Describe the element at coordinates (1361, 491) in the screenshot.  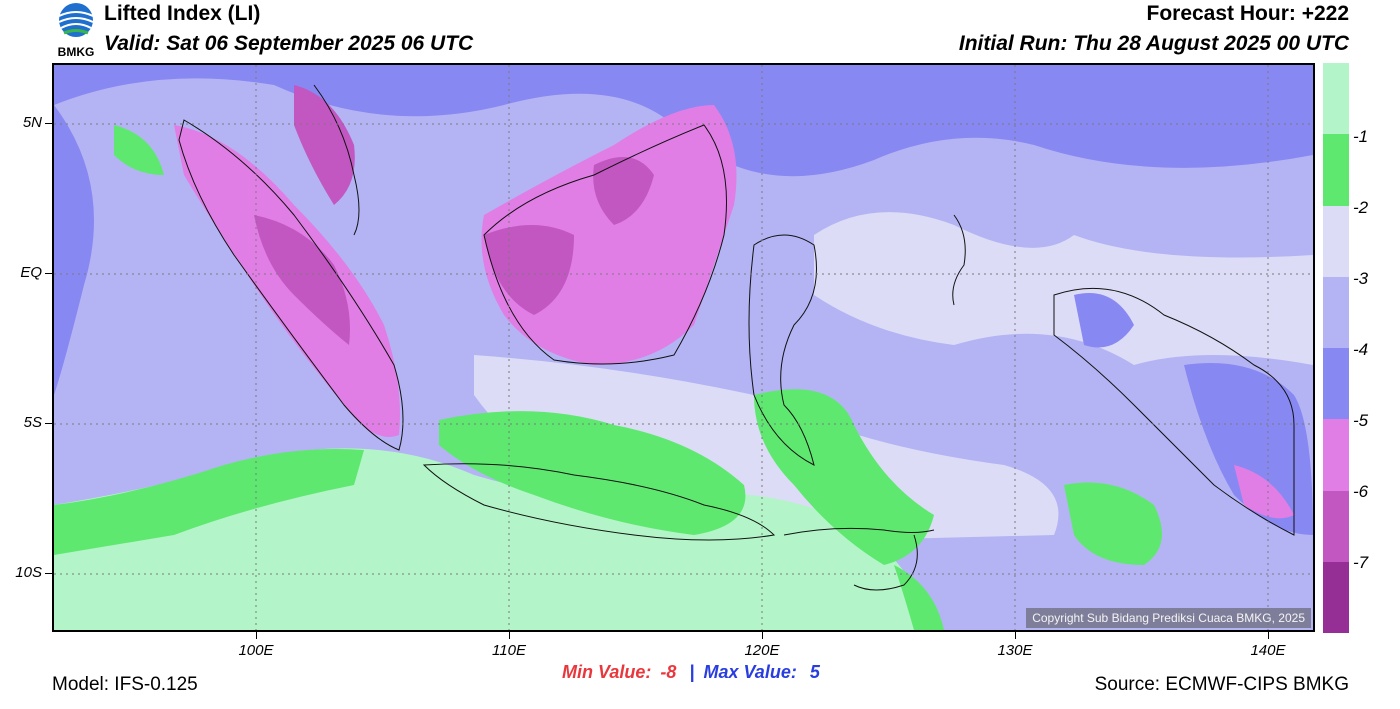
I see `colorbar-label: -6` at that location.